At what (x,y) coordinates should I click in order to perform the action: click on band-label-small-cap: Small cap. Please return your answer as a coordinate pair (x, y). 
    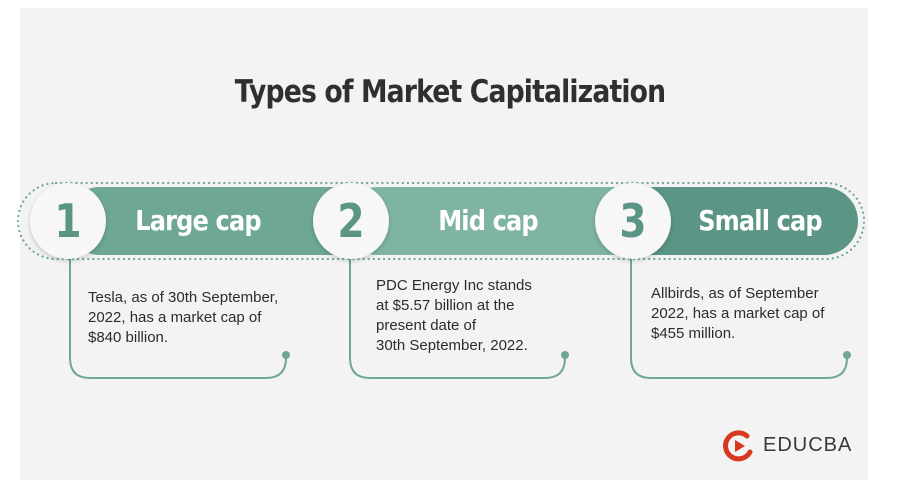
    Looking at the image, I should click on (760, 220).